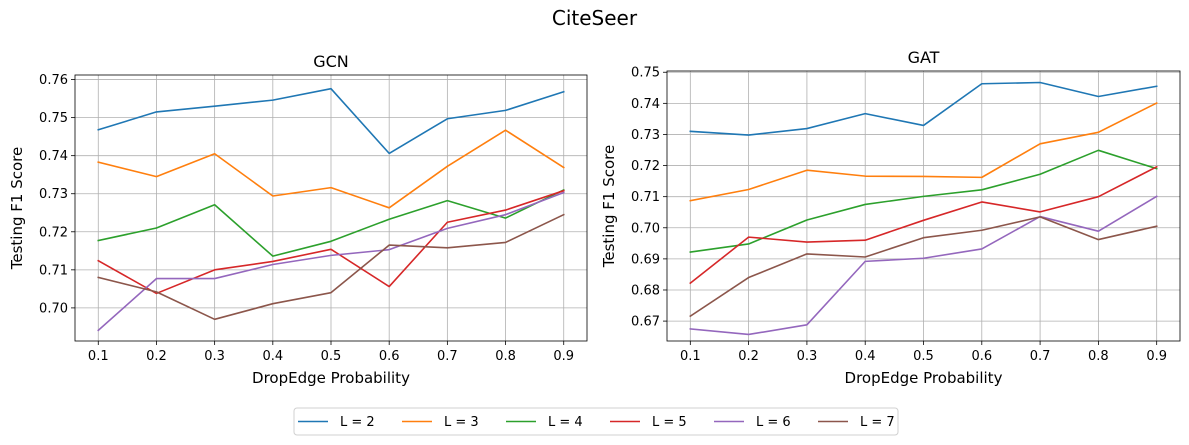 This screenshot has height=445, width=1189. I want to click on legend-entry-label: L = 3, so click(461, 422).